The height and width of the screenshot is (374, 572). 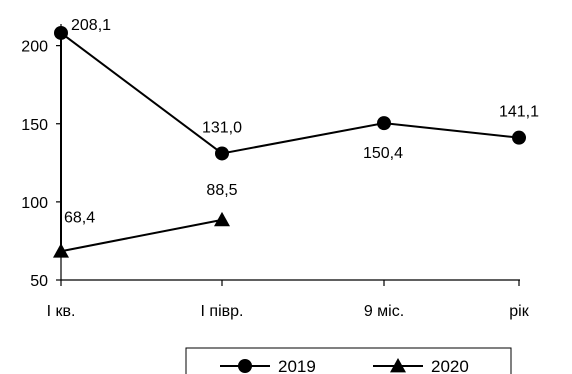 I want to click on legend-marker-2019, so click(x=245, y=366).